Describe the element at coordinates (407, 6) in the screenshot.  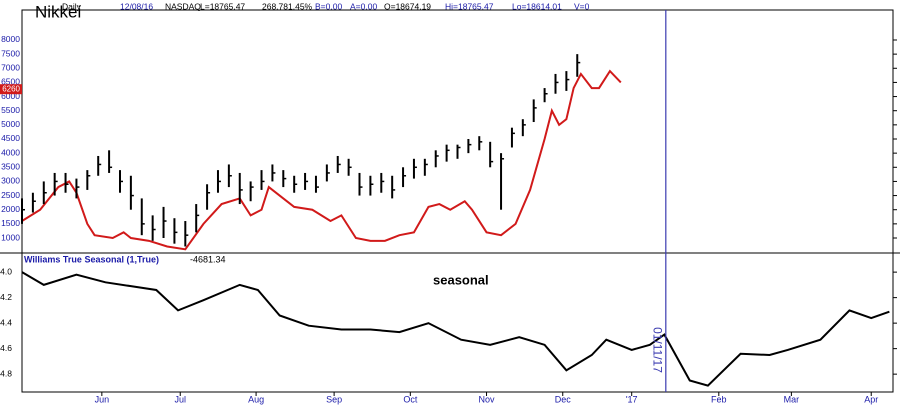
I see `header-field: O=18674.19` at that location.